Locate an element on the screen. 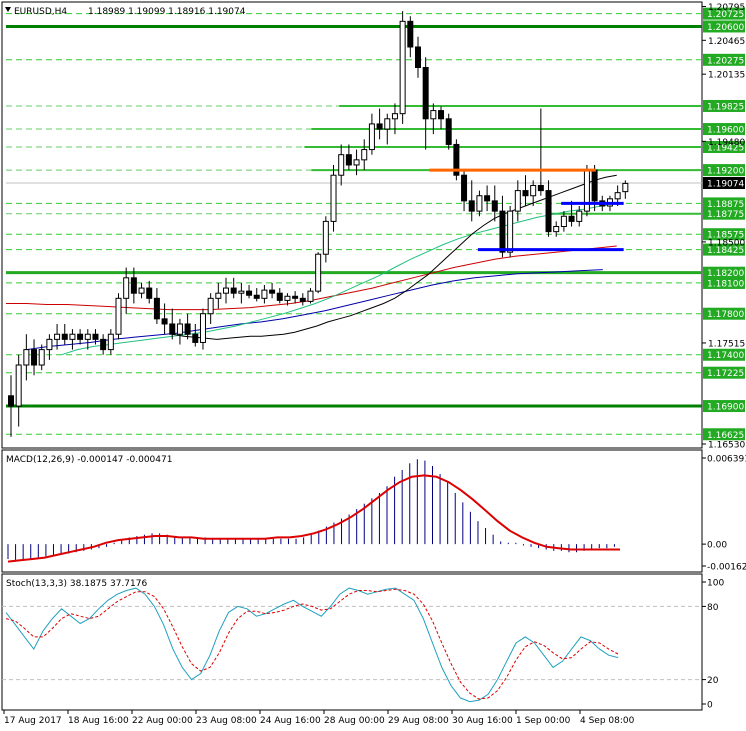  price-tick-label: 1.16530 is located at coordinates (726, 446).